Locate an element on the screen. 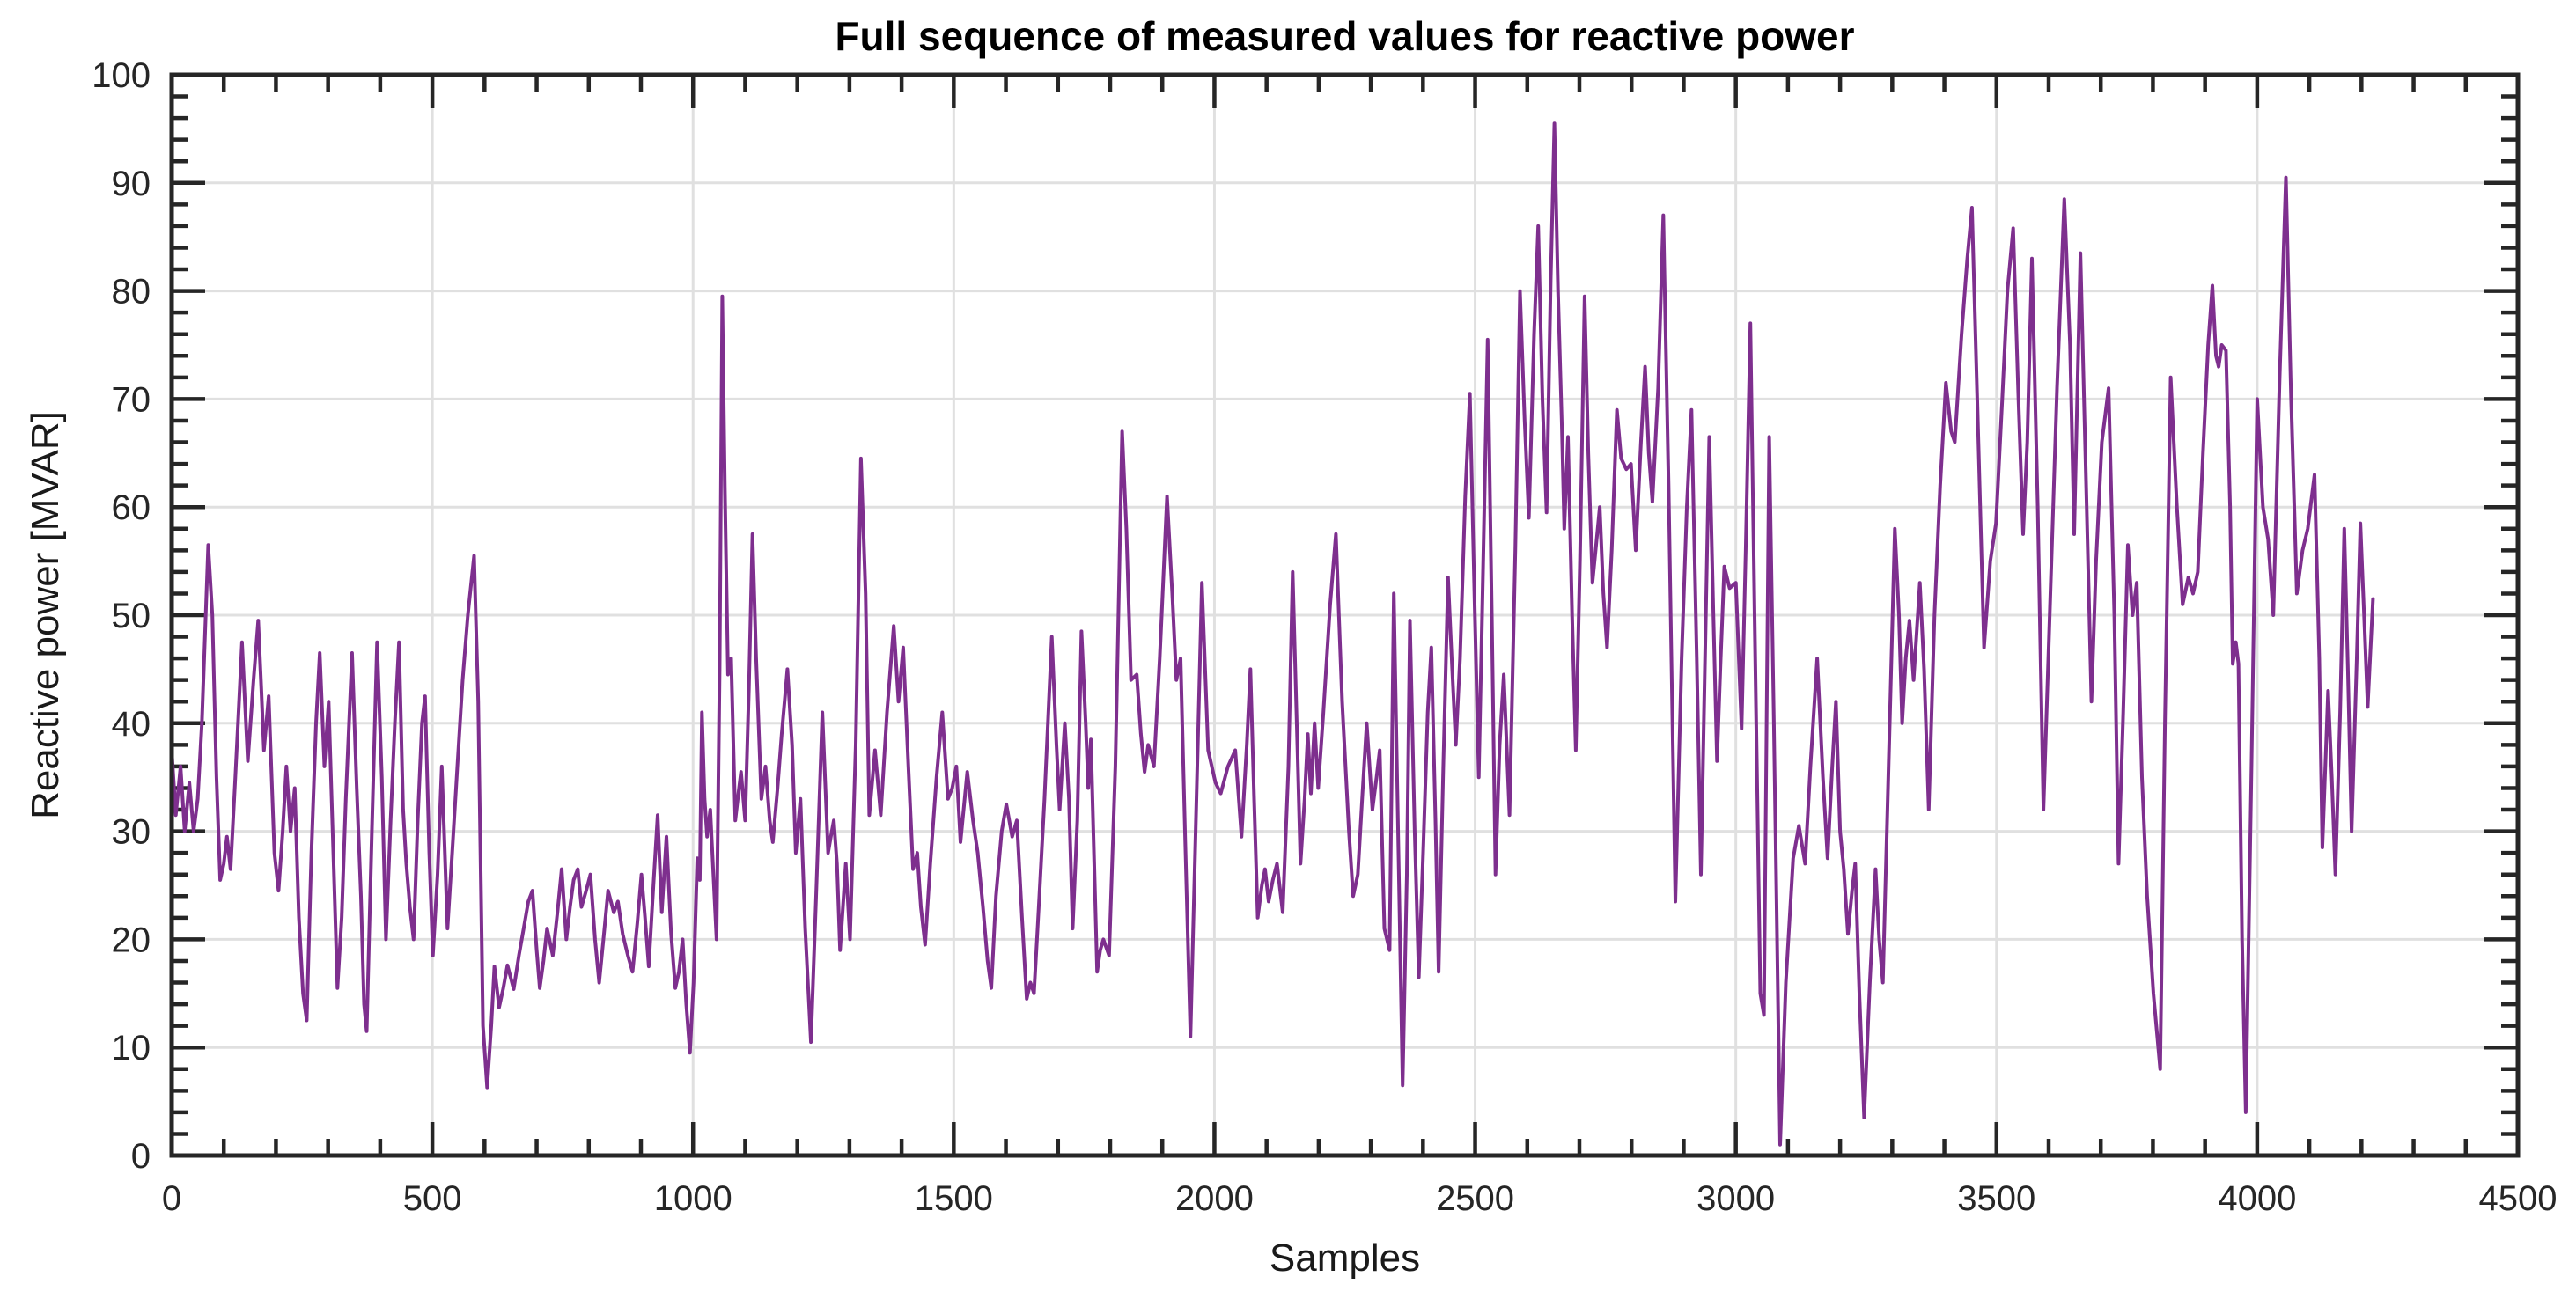  x-tick-label: 3000 is located at coordinates (1736, 1198).